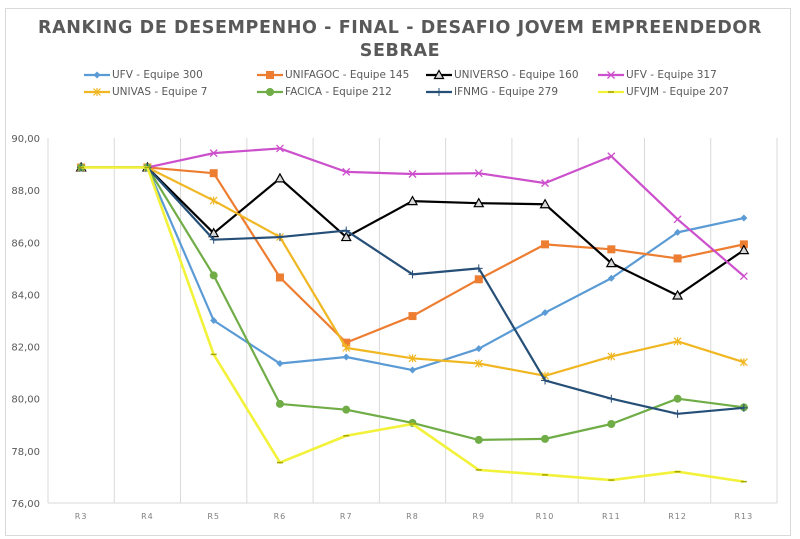 This screenshot has height=539, width=800. I want to click on legend-label: UNIVAS - Equipe 7, so click(160, 92).